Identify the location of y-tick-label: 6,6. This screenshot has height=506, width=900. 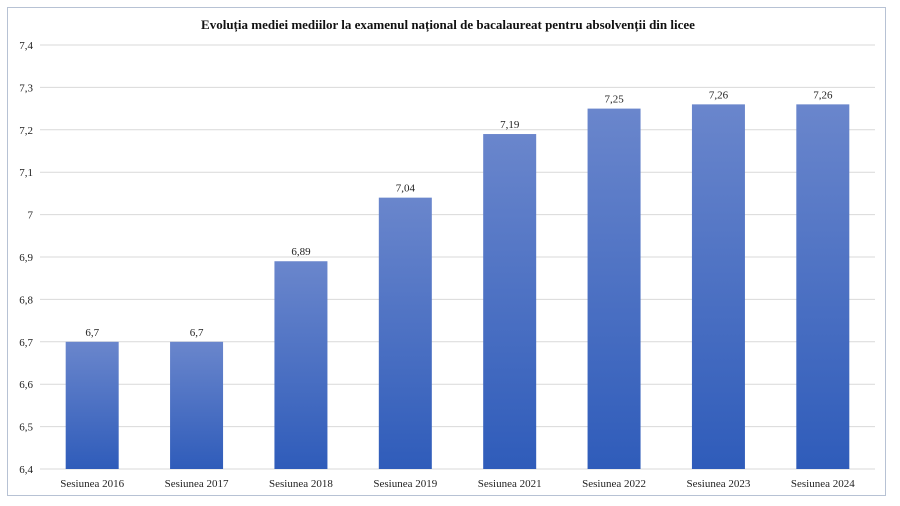
(26, 385).